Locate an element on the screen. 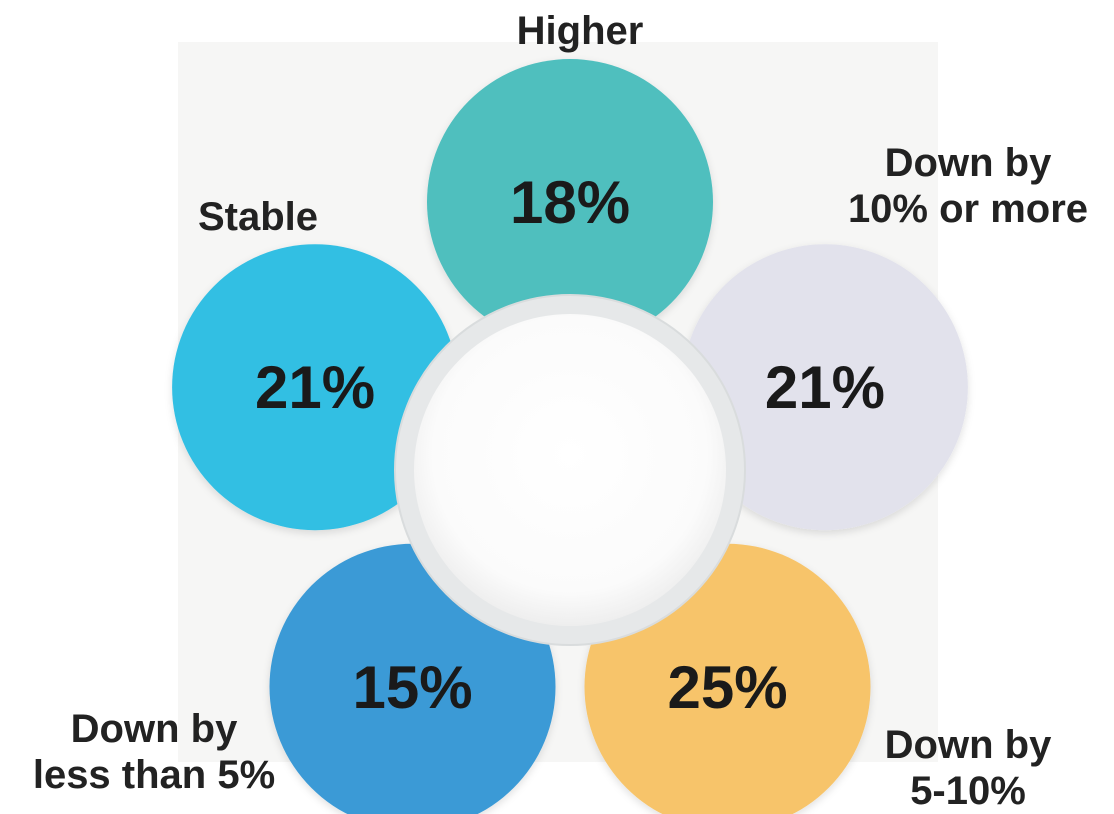 This screenshot has width=1114, height=814. category-label-down-5-10: Down by 5-10% is located at coordinates (968, 768).